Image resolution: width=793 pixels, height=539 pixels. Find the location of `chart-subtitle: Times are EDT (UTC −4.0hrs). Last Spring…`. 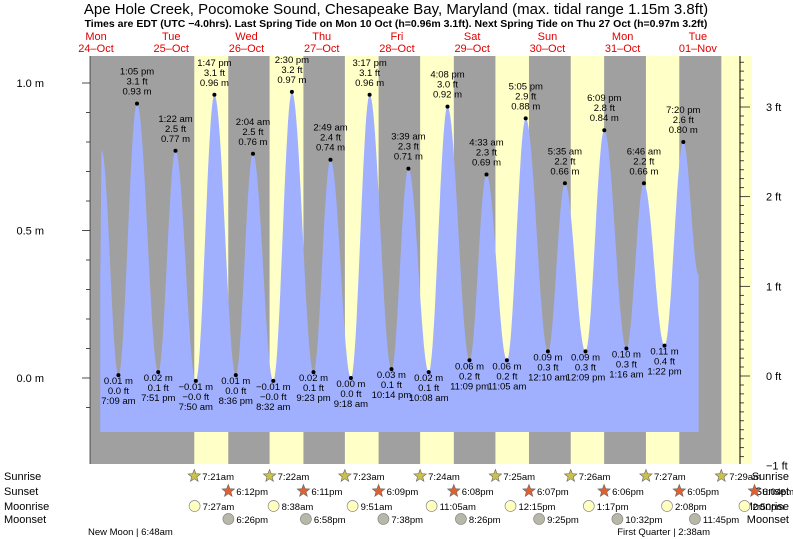

chart-subtitle: Times are EDT (UTC −4.0hrs). Last Spring… is located at coordinates (396, 24).